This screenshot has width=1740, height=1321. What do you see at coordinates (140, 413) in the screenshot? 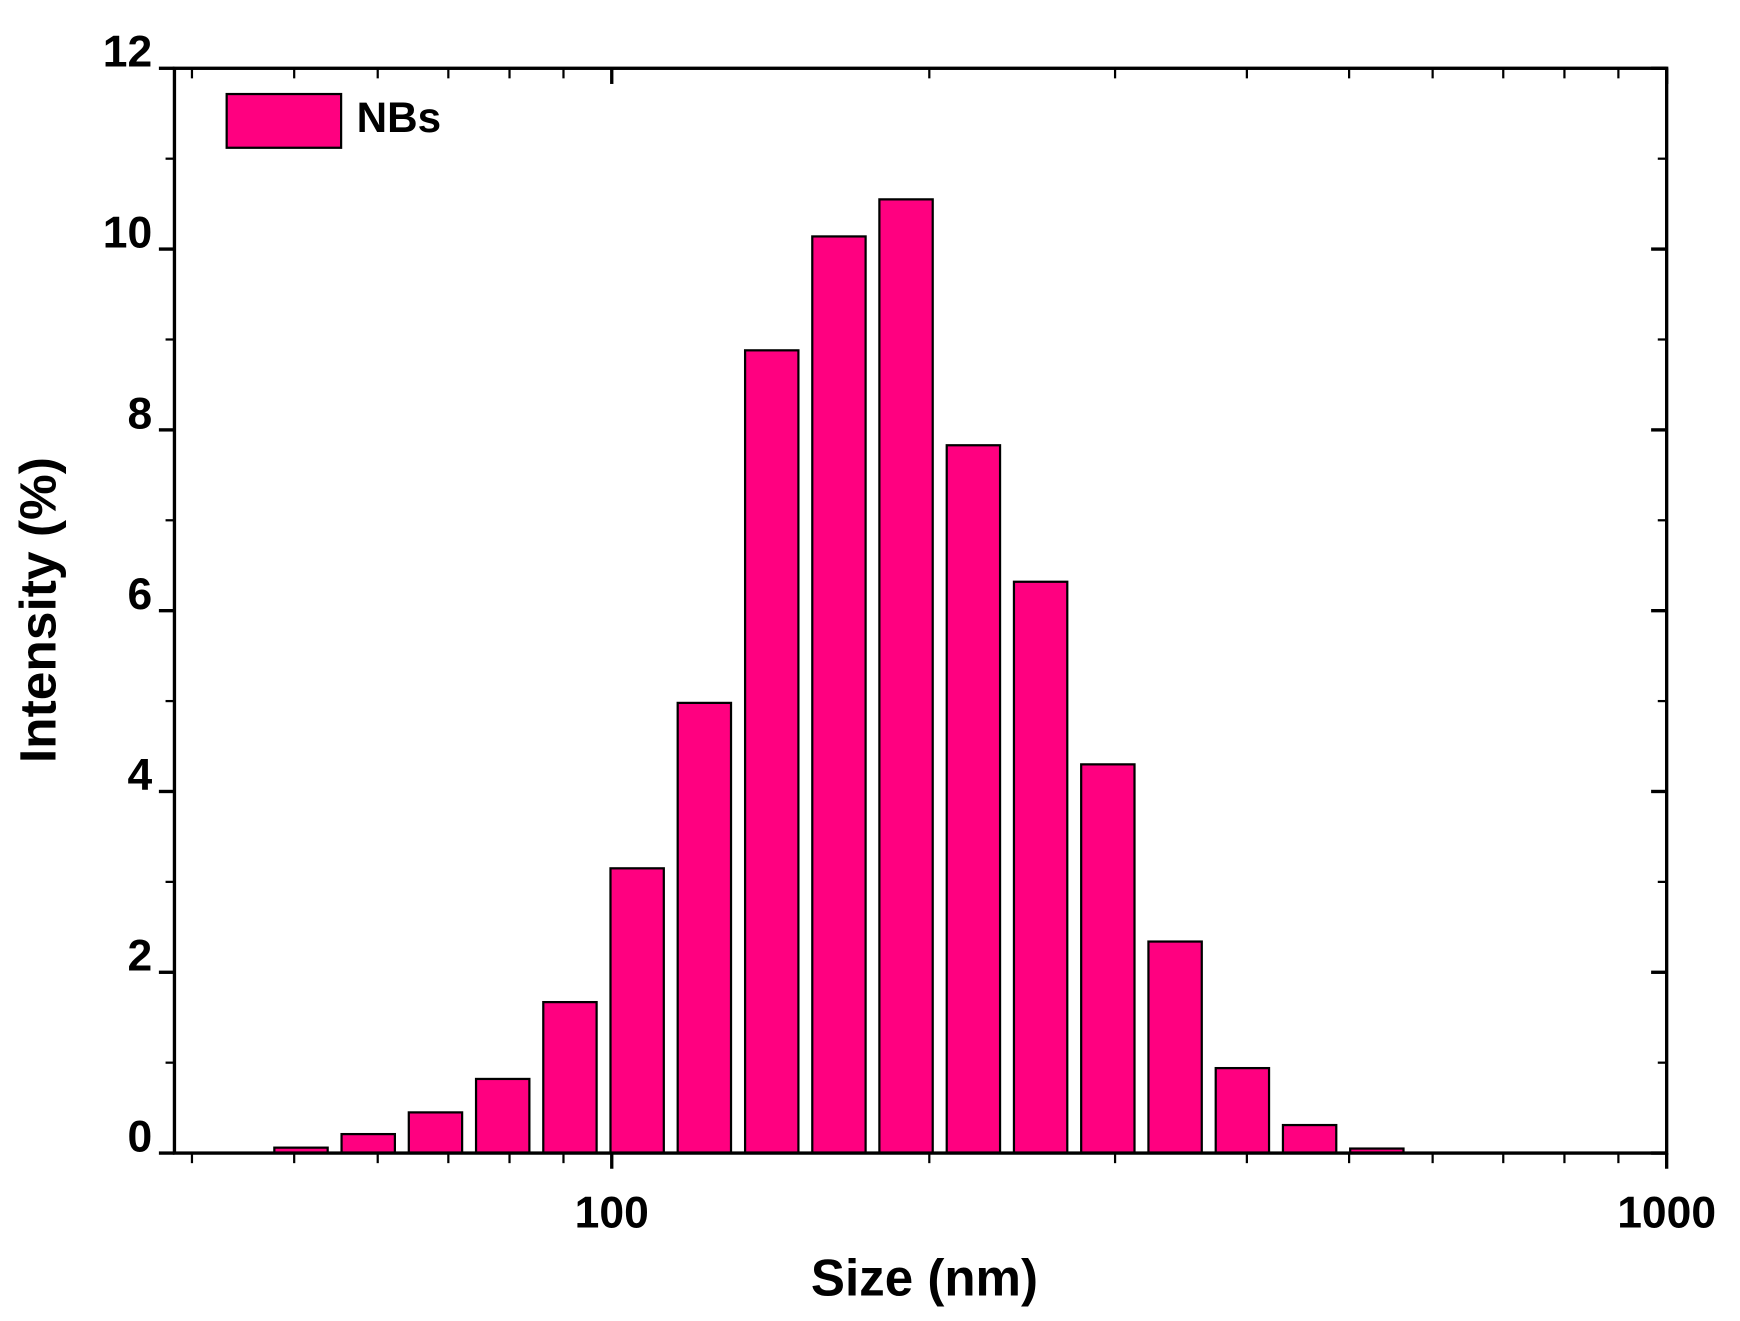
I see `y-tick-label: 8` at bounding box center [140, 413].